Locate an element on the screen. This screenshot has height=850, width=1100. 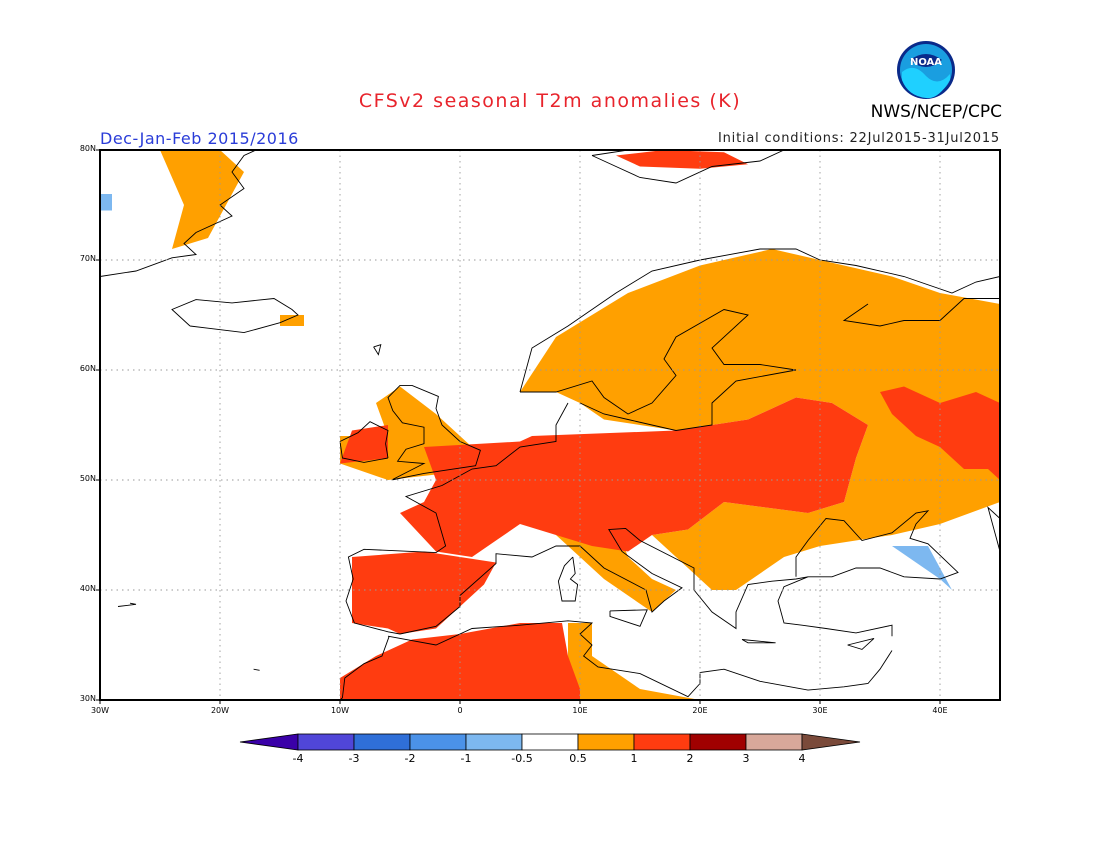
lat-label-30N: 30N is located at coordinates (87, 698).